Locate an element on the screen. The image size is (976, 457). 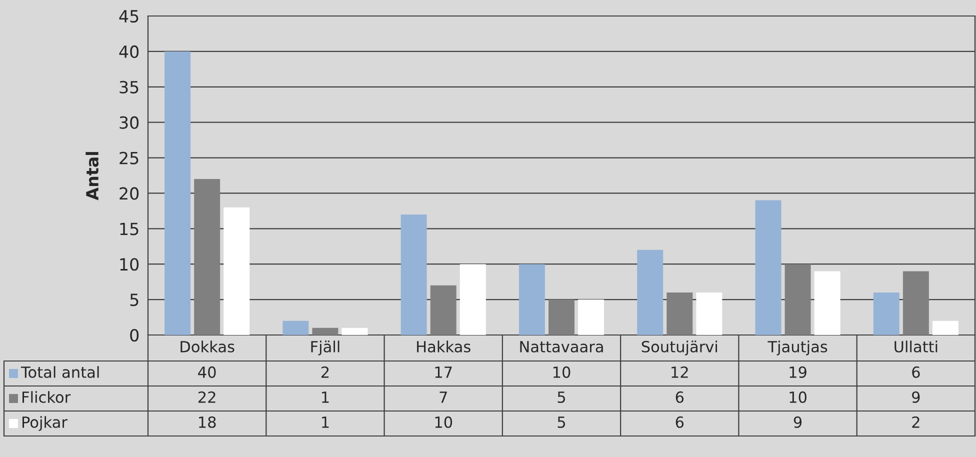
y-tick-label: 20 is located at coordinates (129, 193).